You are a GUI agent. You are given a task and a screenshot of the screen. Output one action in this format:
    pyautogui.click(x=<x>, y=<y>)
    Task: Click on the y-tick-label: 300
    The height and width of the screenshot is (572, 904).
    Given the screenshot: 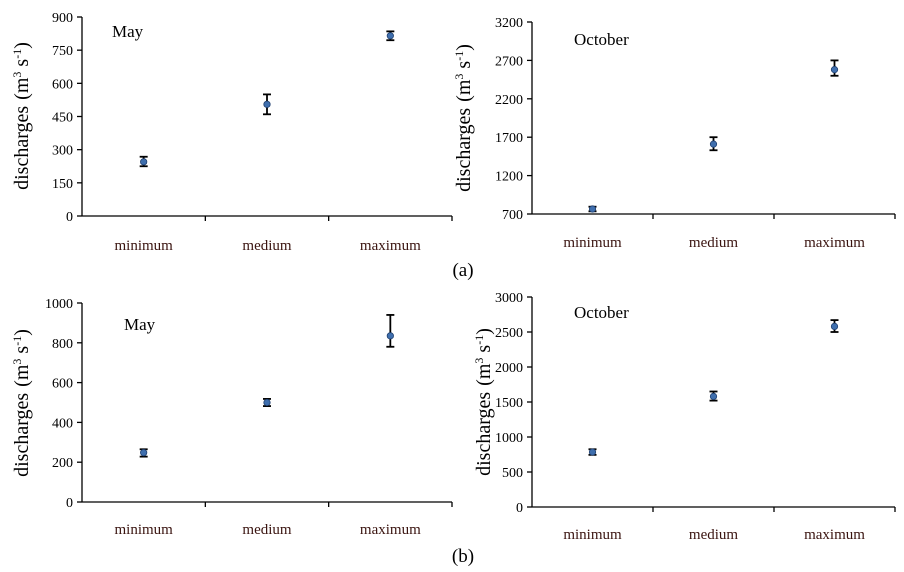 What is the action you would take?
    pyautogui.click(x=62, y=151)
    